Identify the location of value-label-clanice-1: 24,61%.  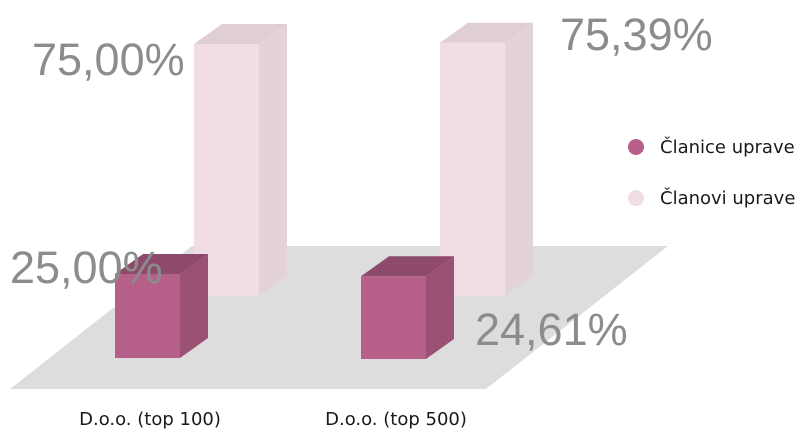
(551, 329).